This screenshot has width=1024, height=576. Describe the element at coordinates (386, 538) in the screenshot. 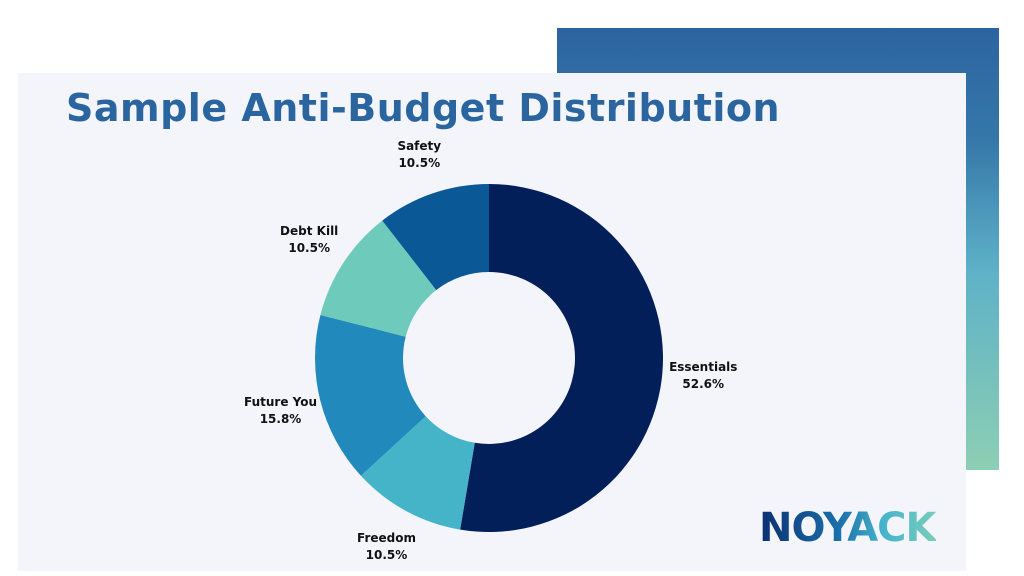

I see `slice-label: Freedom` at that location.